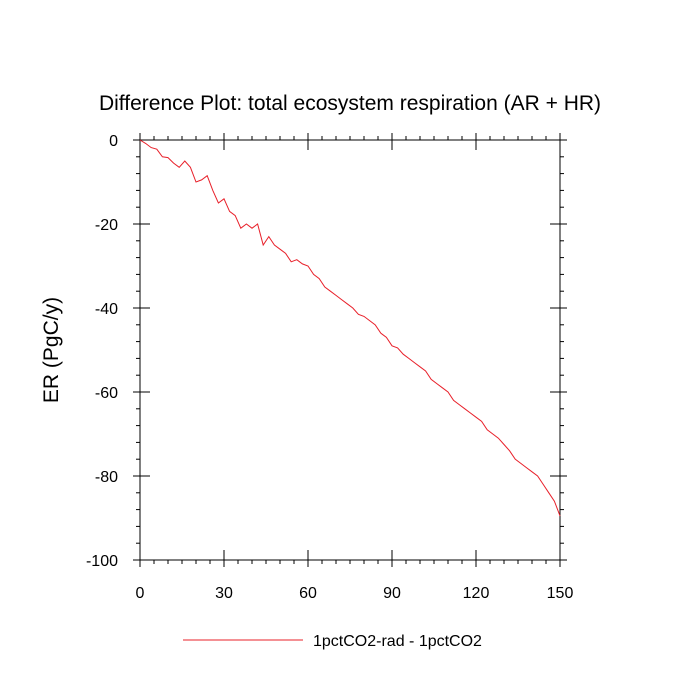 This screenshot has width=700, height=700. I want to click on y-tick-label: -60, so click(106, 393).